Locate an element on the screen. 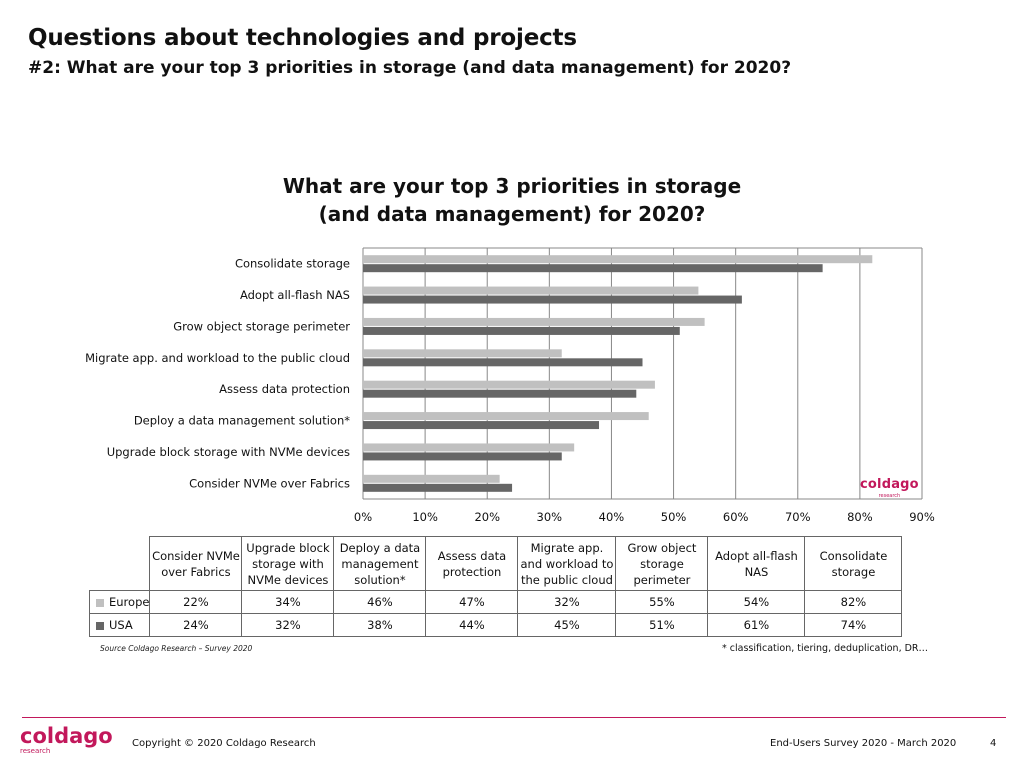  table-cell: 24% is located at coordinates (196, 625).